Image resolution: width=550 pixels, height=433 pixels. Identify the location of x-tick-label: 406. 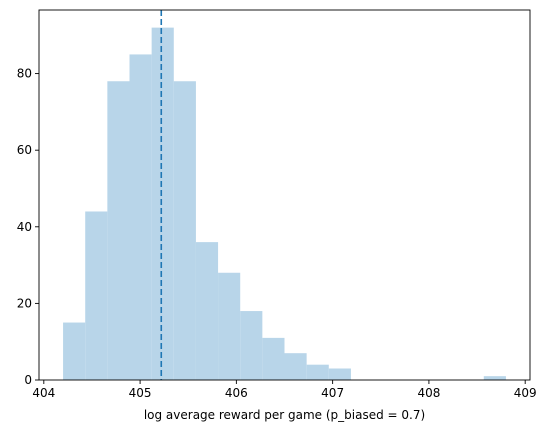
(236, 393).